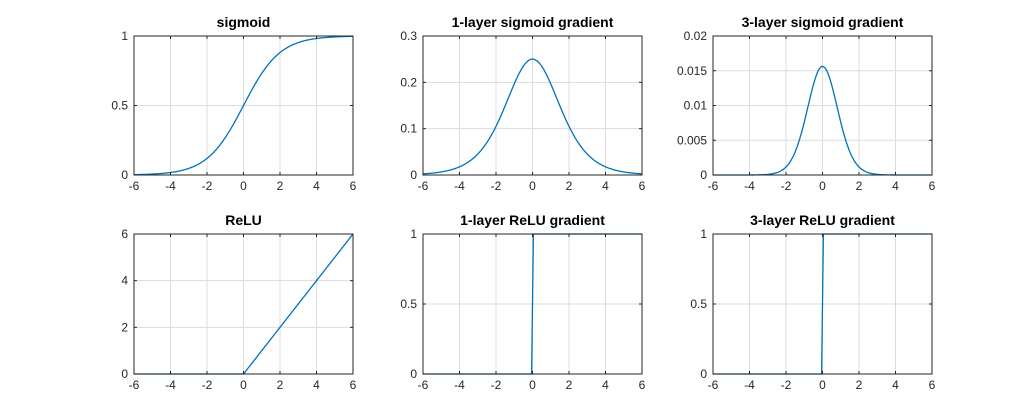 The height and width of the screenshot is (420, 1032). Describe the element at coordinates (124, 327) in the screenshot. I see `y-tick-label: 2` at that location.